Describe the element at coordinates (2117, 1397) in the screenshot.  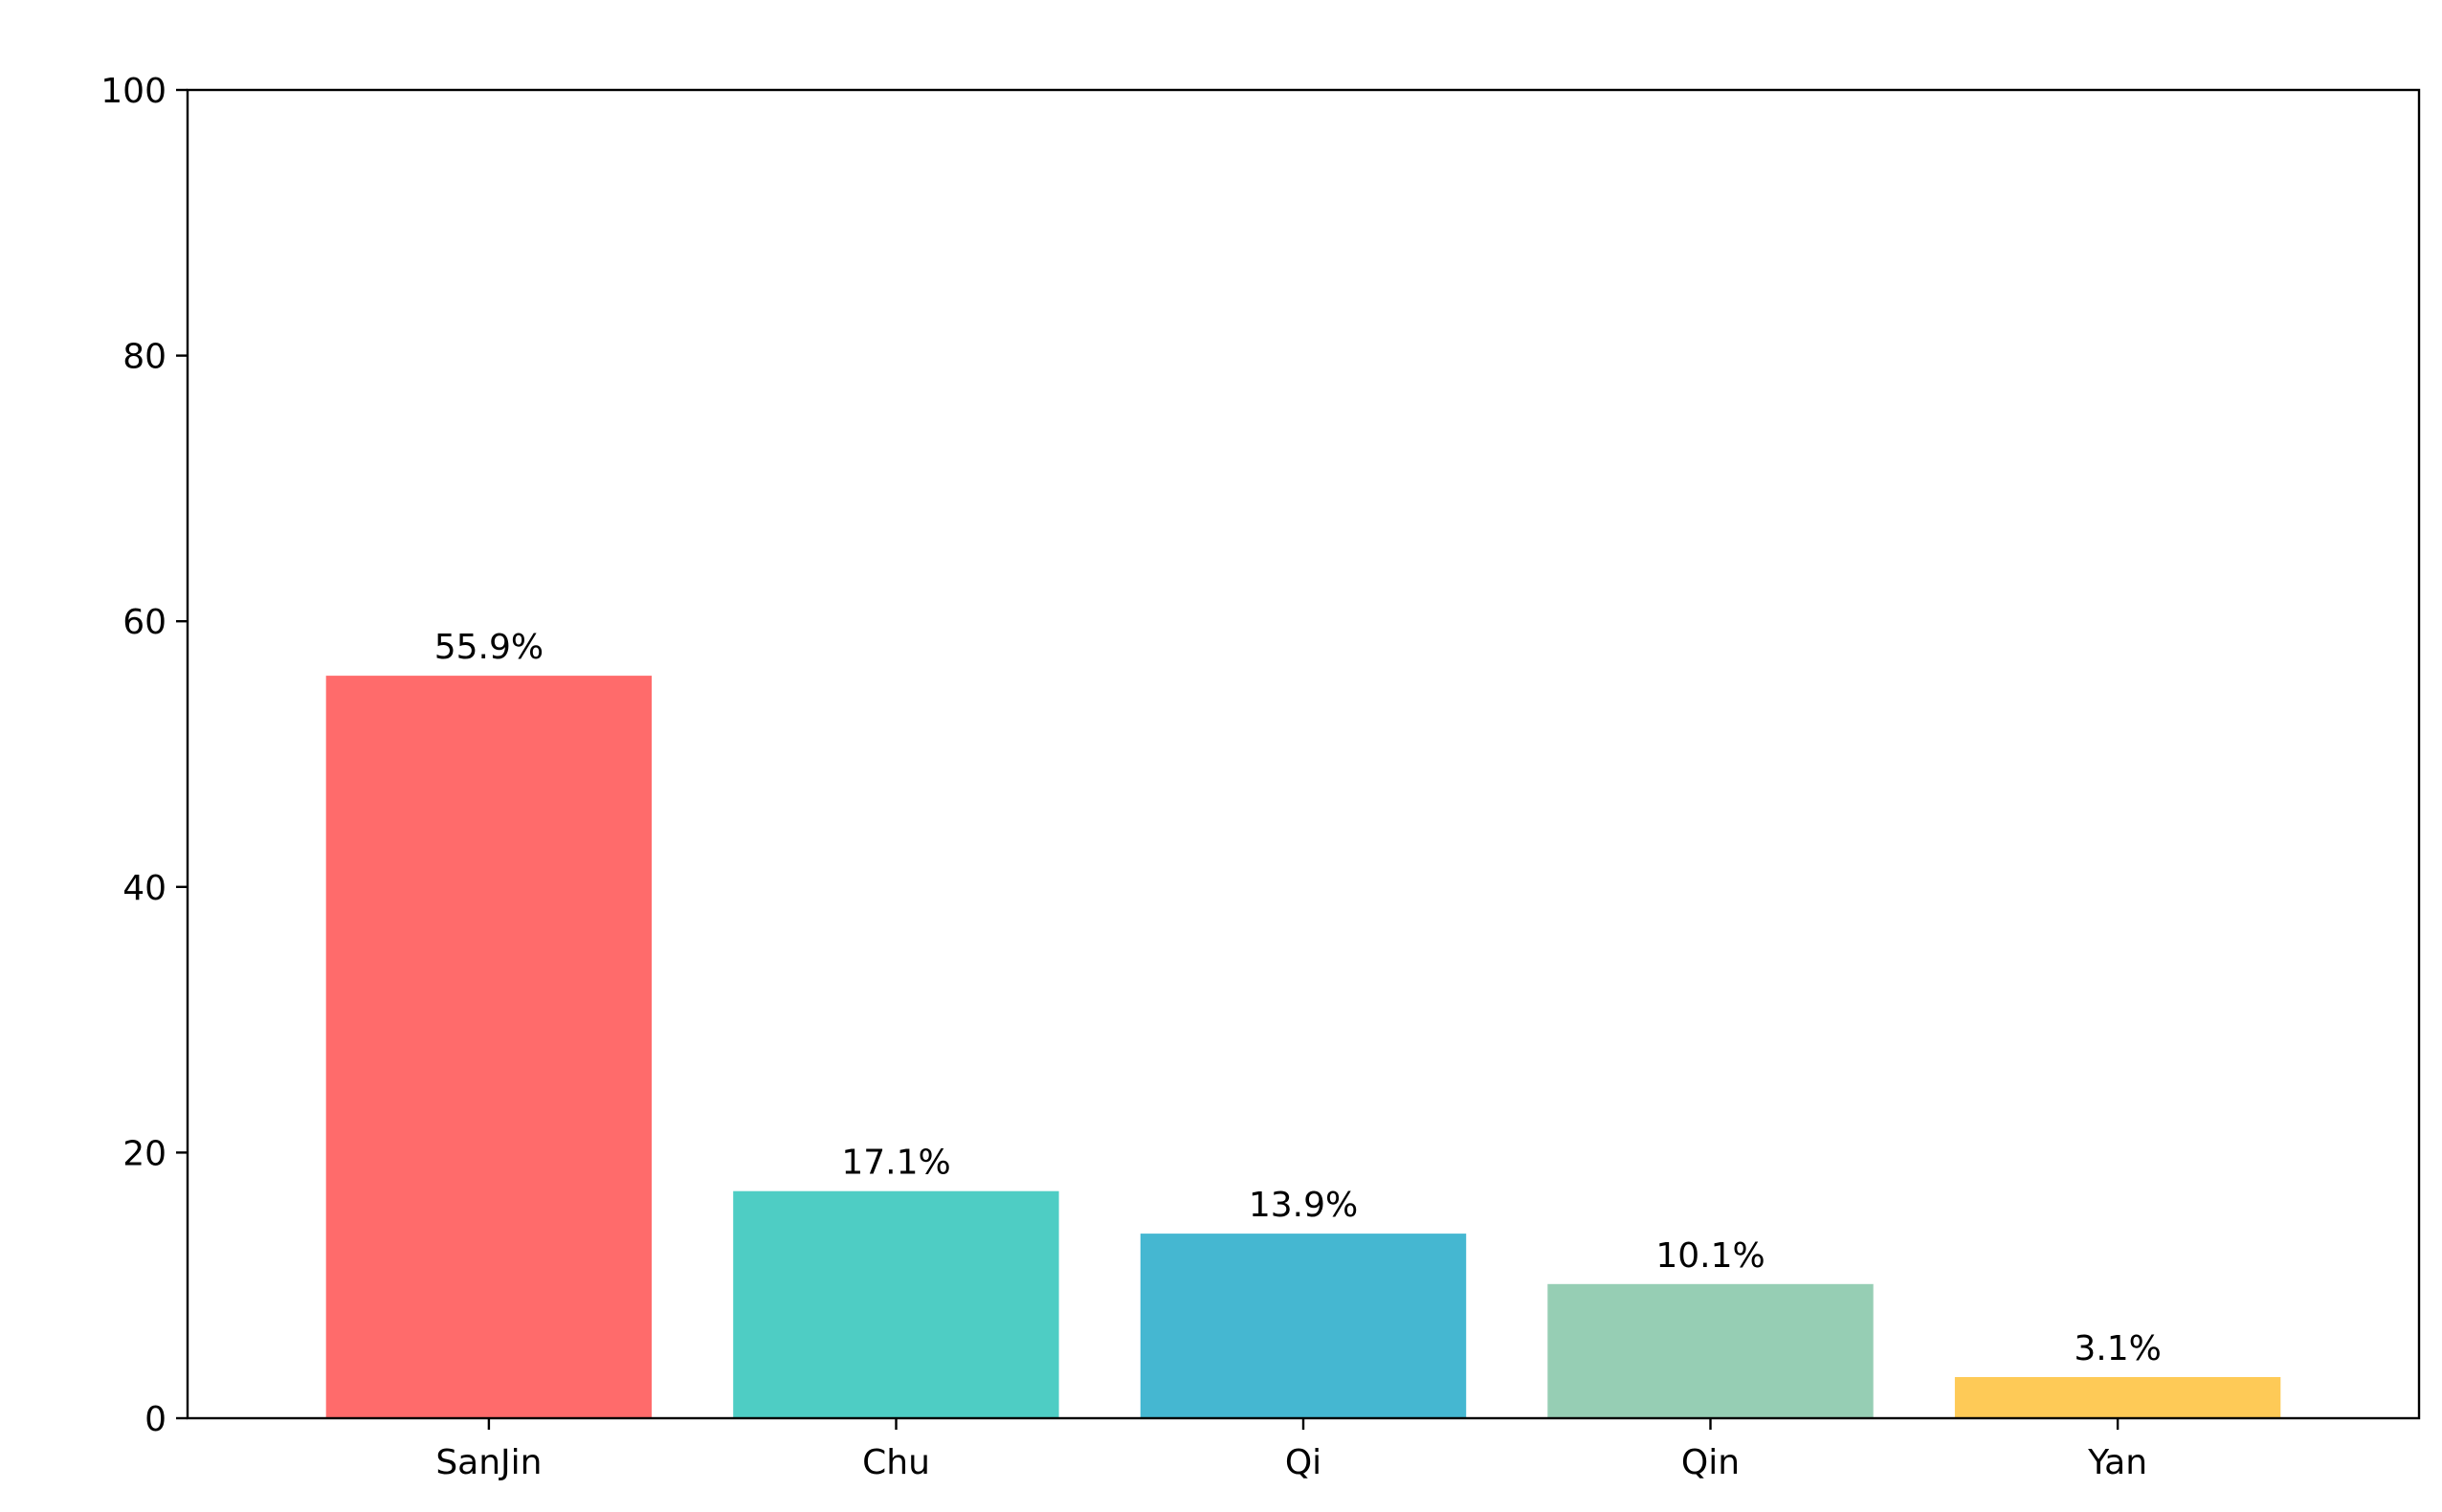
I see `bar-yan` at that location.